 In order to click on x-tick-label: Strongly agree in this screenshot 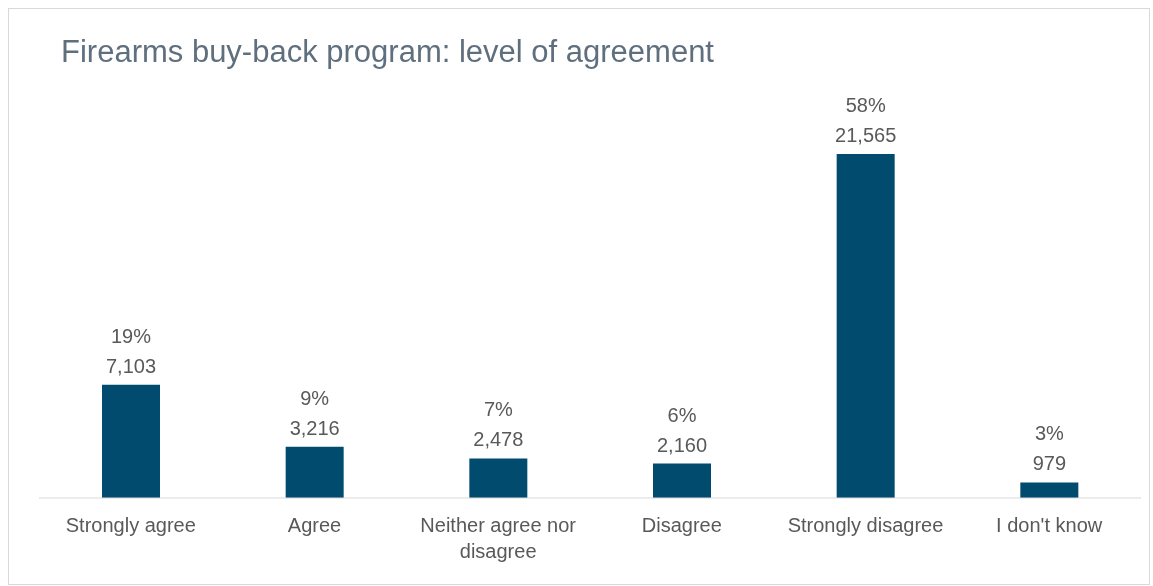, I will do `click(130, 525)`.